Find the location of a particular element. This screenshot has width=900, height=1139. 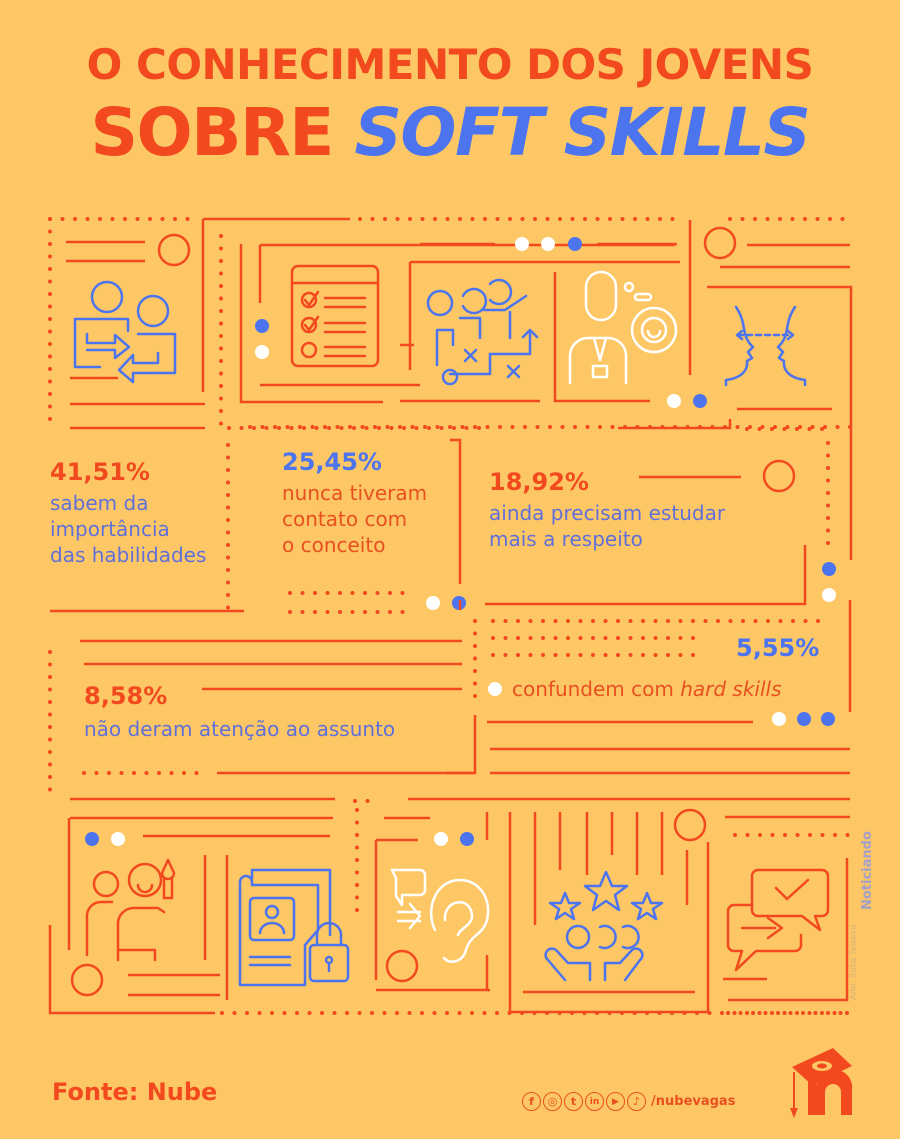

stat-5-description: não deram atenção ao assunto is located at coordinates (240, 729).